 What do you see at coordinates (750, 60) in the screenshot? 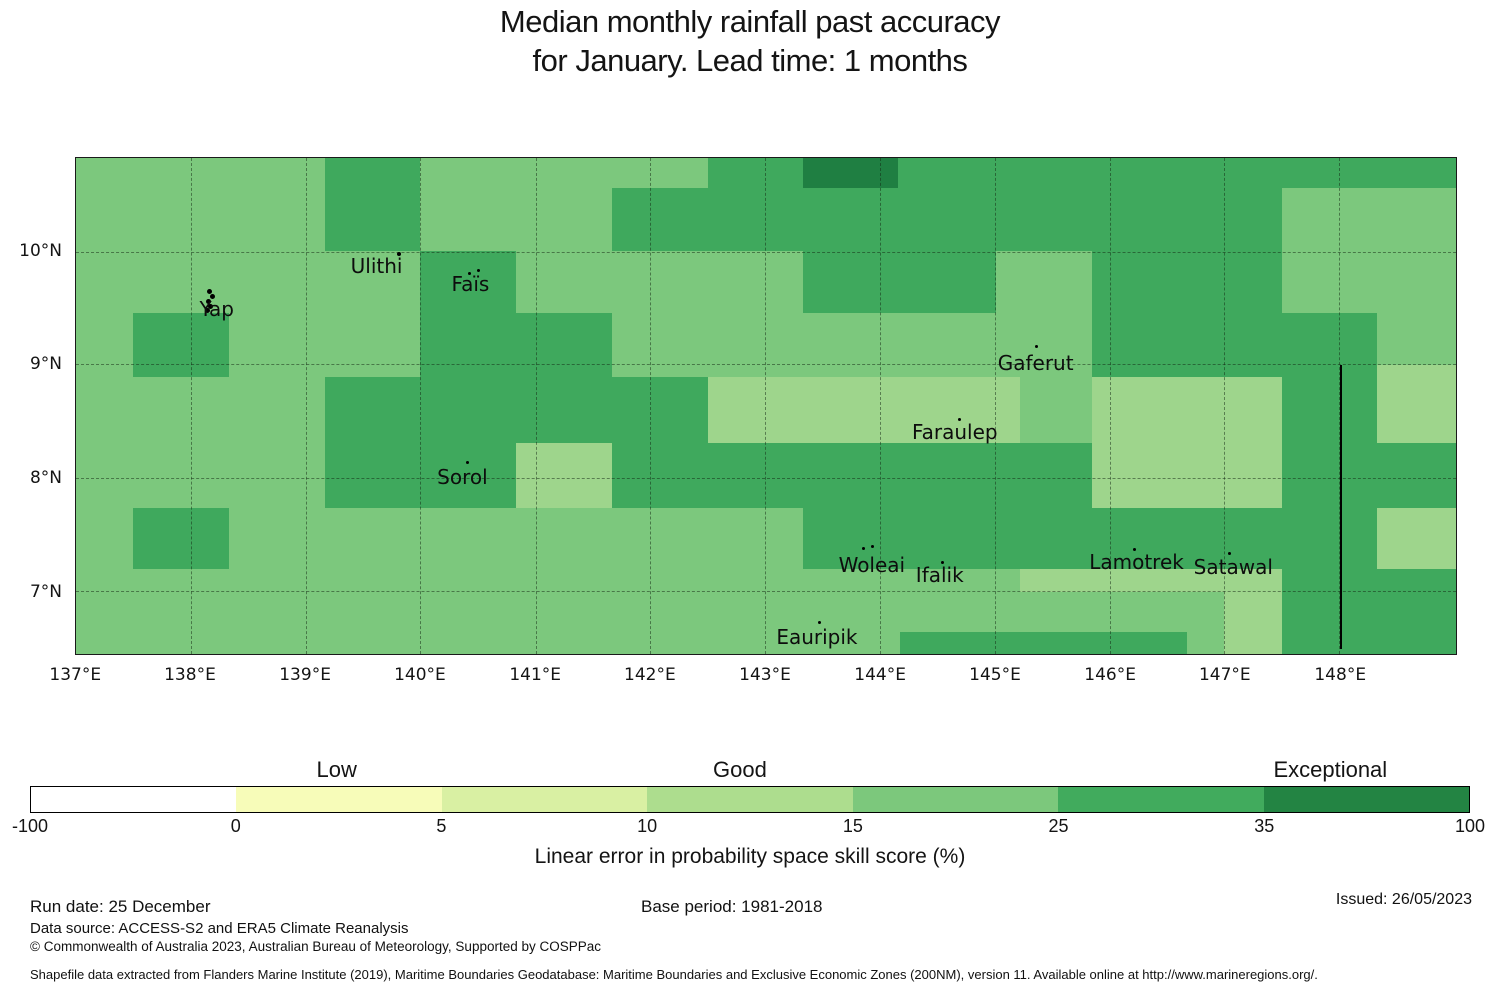
I see `chart-title-line2: for January. Lead time: 1 months` at bounding box center [750, 60].